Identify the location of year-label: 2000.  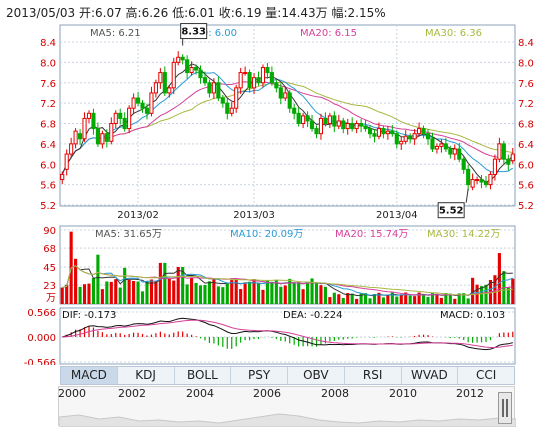
(72, 393).